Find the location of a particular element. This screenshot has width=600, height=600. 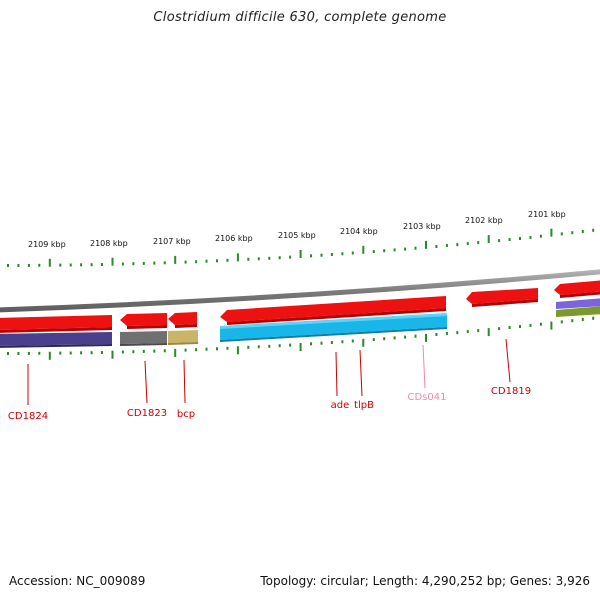

feature-bar-right-purple is located at coordinates (578, 303).